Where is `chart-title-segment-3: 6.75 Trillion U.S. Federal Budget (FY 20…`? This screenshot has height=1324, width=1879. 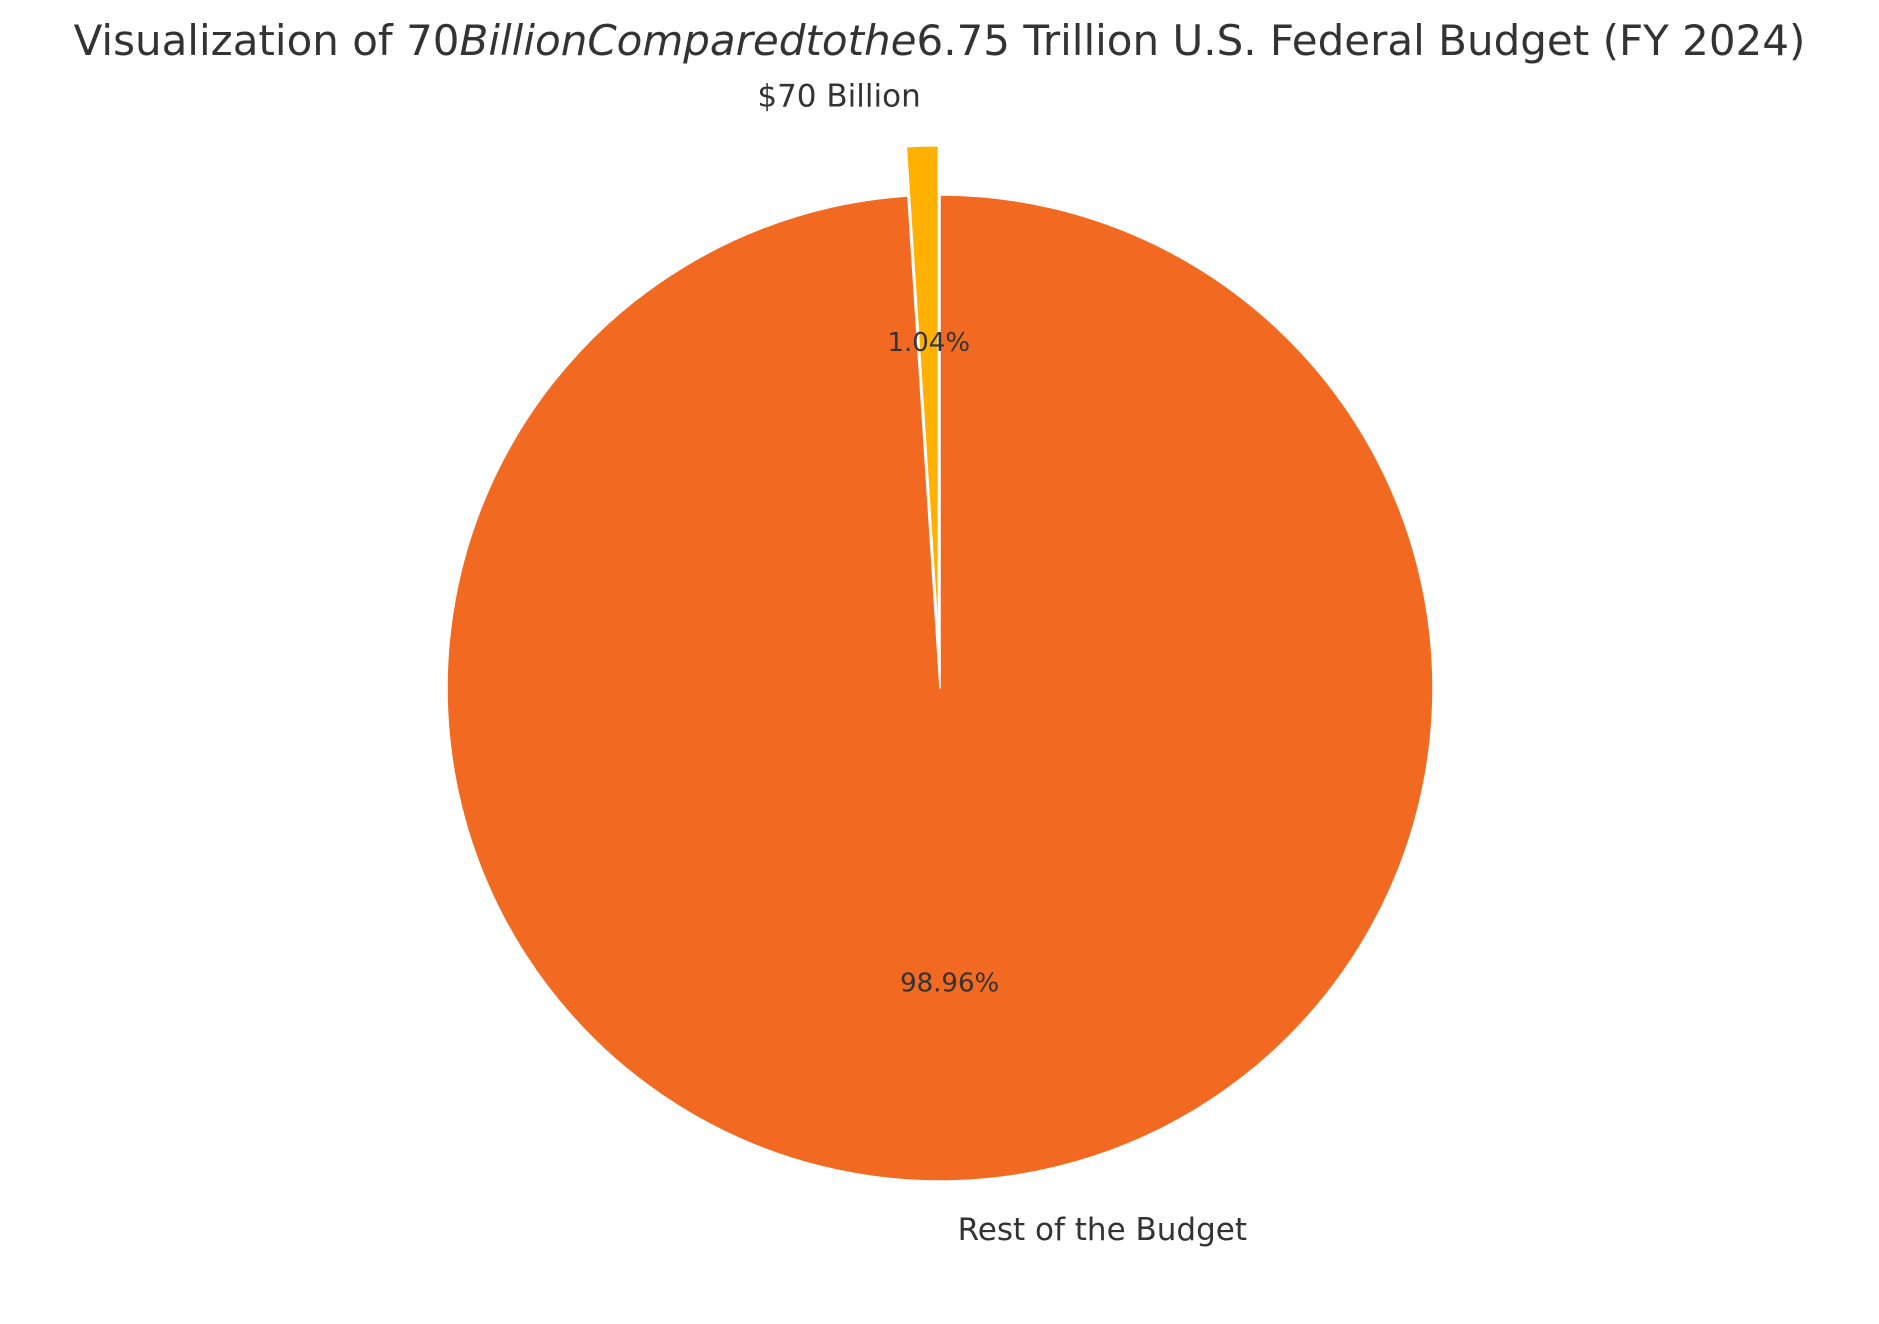 chart-title-segment-3: 6.75 Trillion U.S. Federal Budget (FY 20… is located at coordinates (1361, 40).